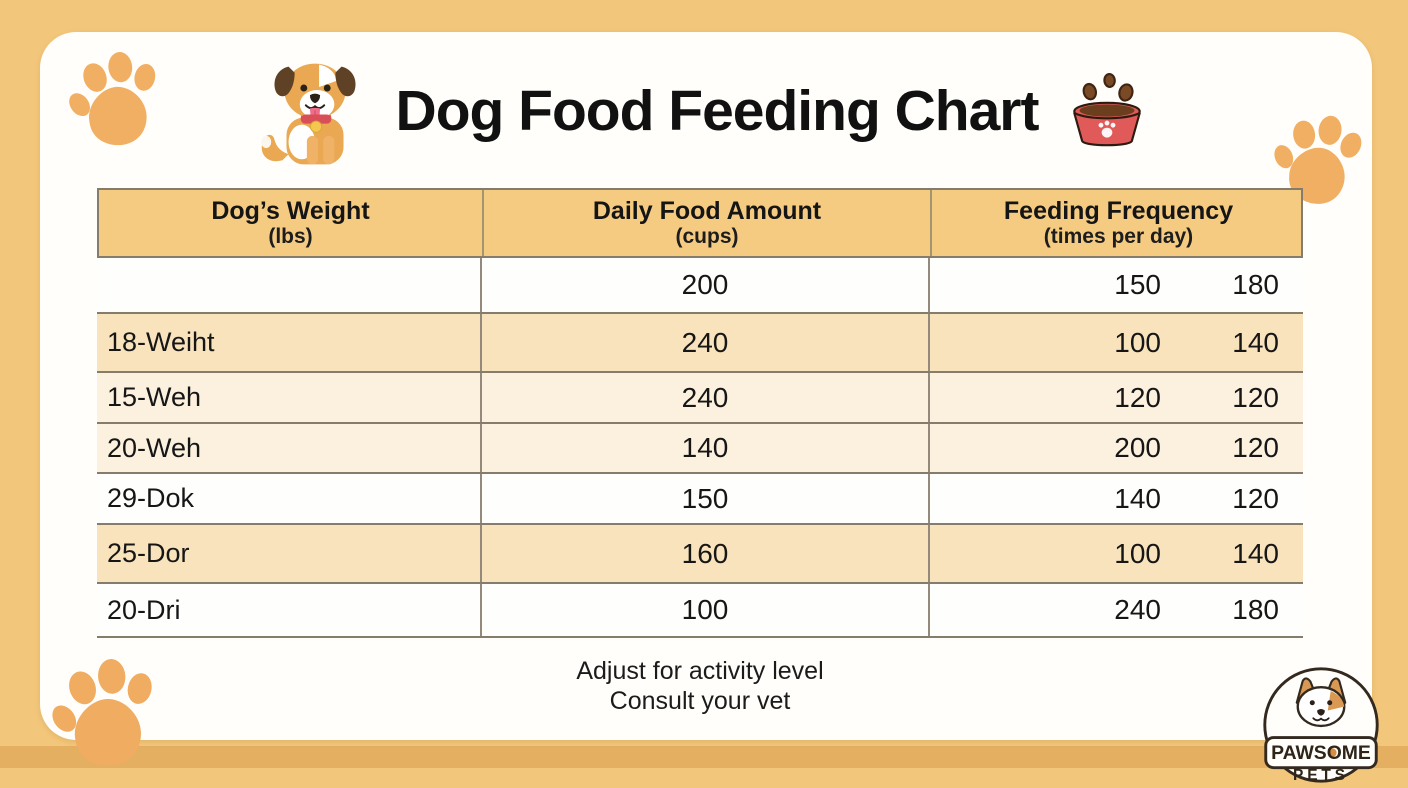 The height and width of the screenshot is (788, 1408). I want to click on footer-line-2: Consult your vet, so click(700, 701).